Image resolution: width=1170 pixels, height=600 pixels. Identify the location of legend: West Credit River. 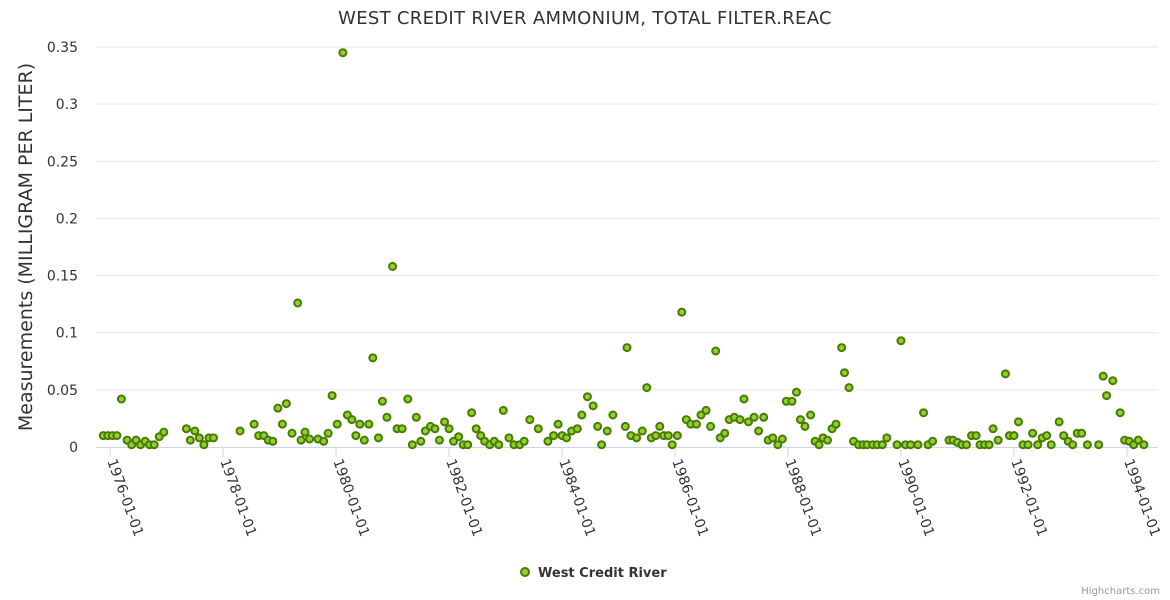
(593, 573).